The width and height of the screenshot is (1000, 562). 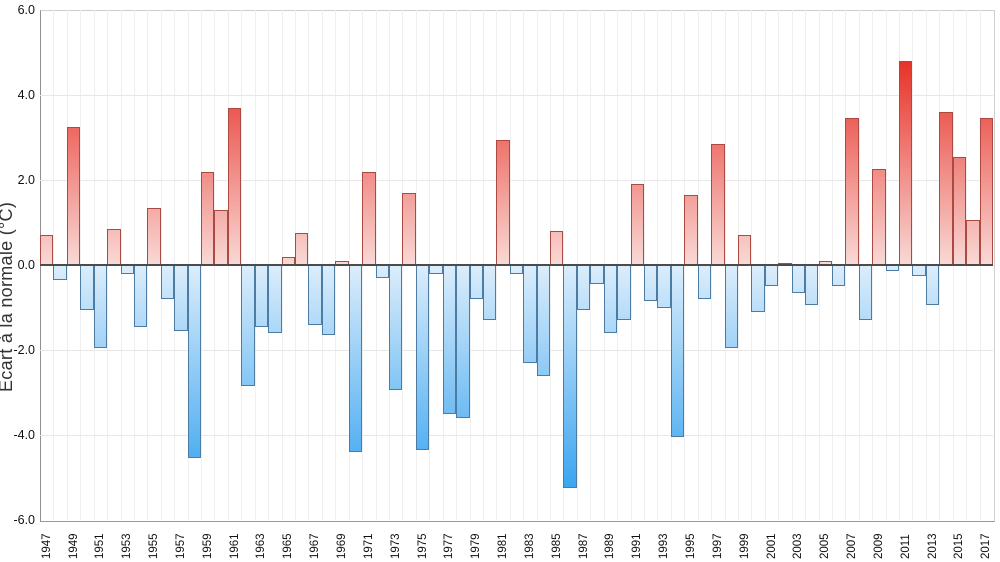 I want to click on bar-2008, so click(x=865, y=293).